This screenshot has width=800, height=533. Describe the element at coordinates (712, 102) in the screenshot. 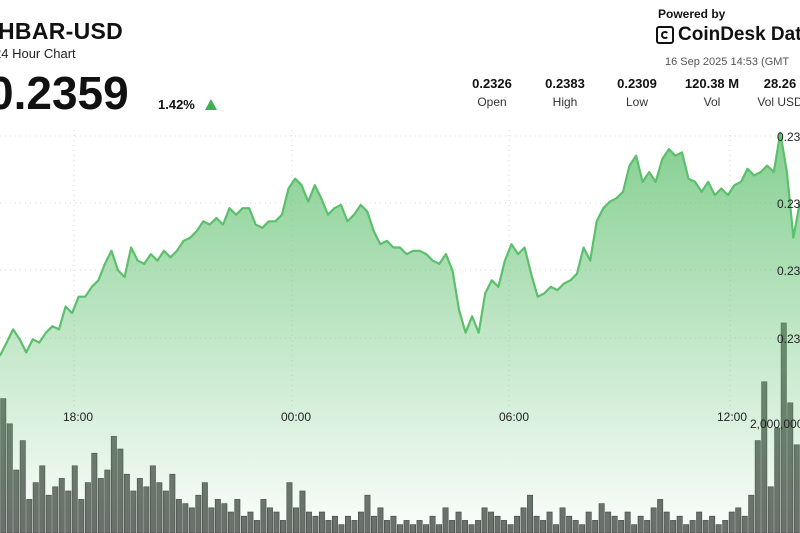

I see `stat-label: Vol` at that location.